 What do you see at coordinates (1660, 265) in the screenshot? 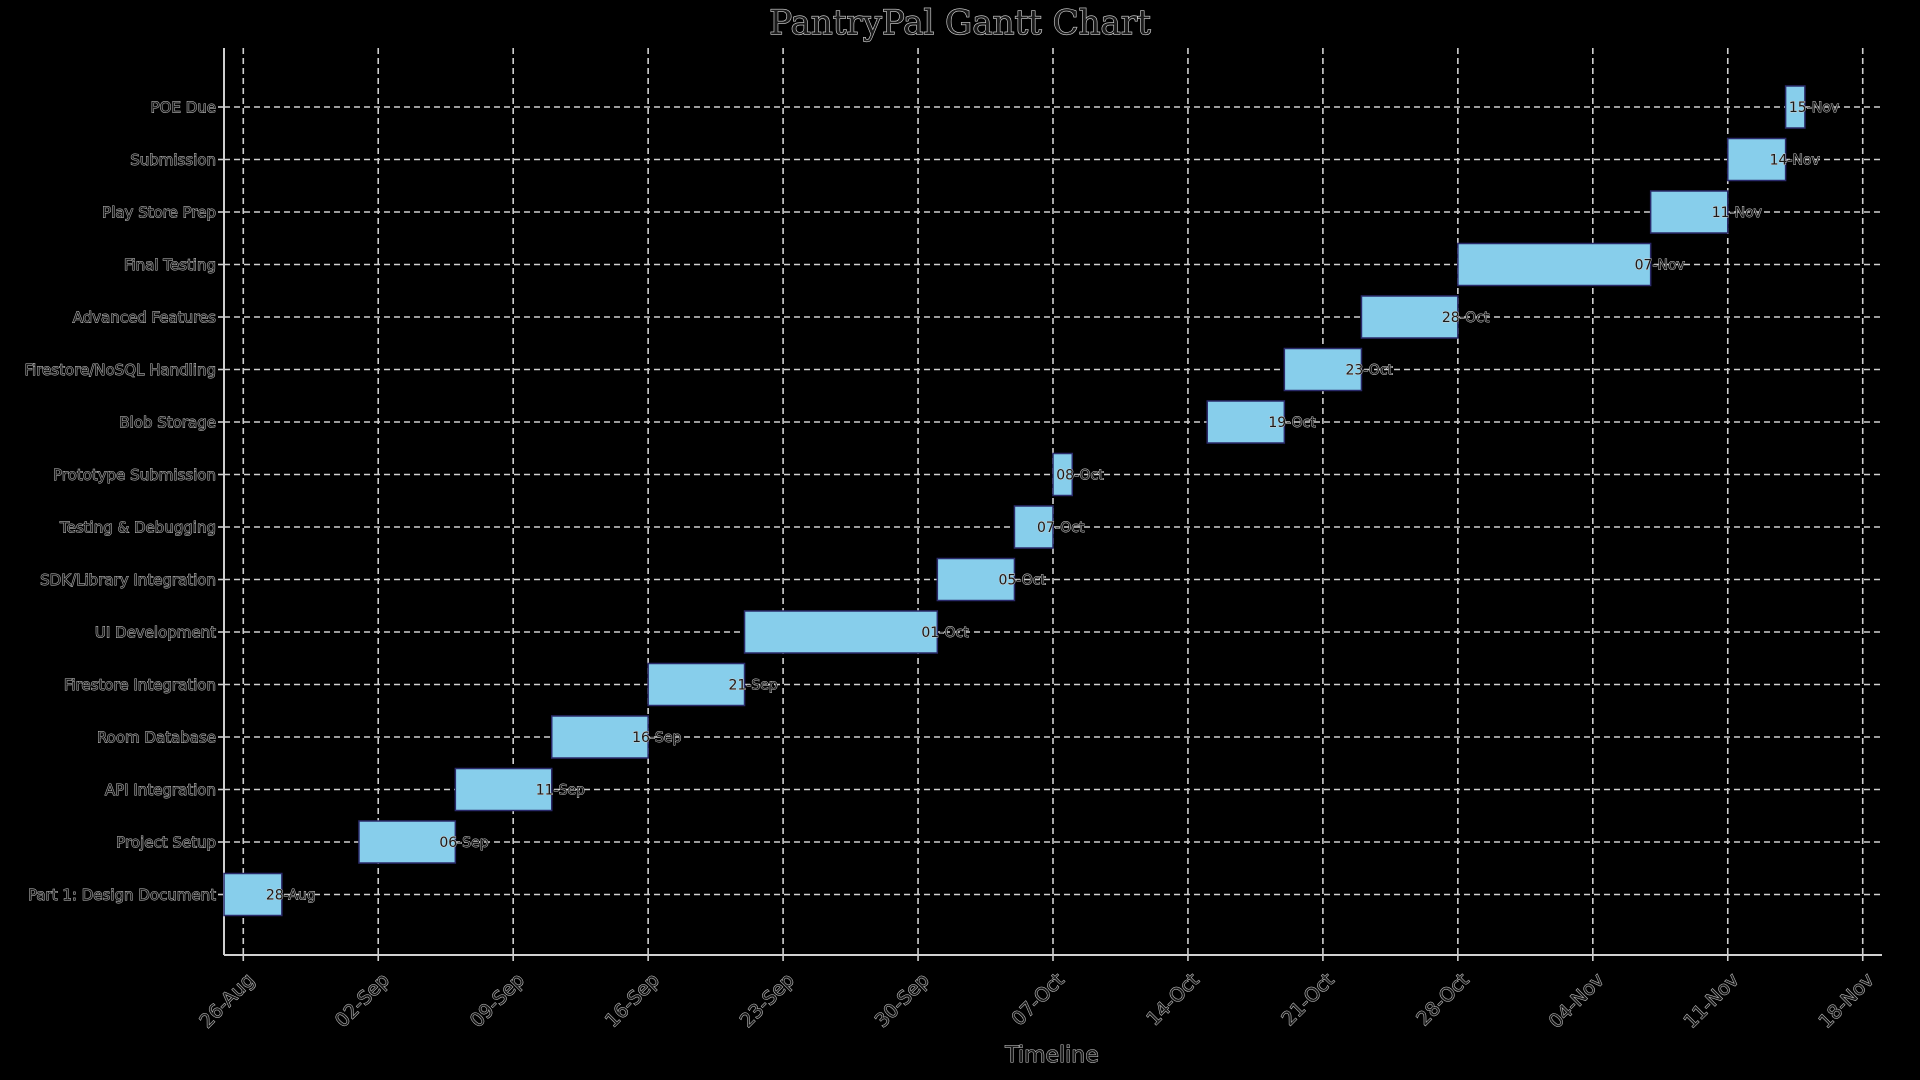
I see `bar-end-label: 07-Nov` at bounding box center [1660, 265].